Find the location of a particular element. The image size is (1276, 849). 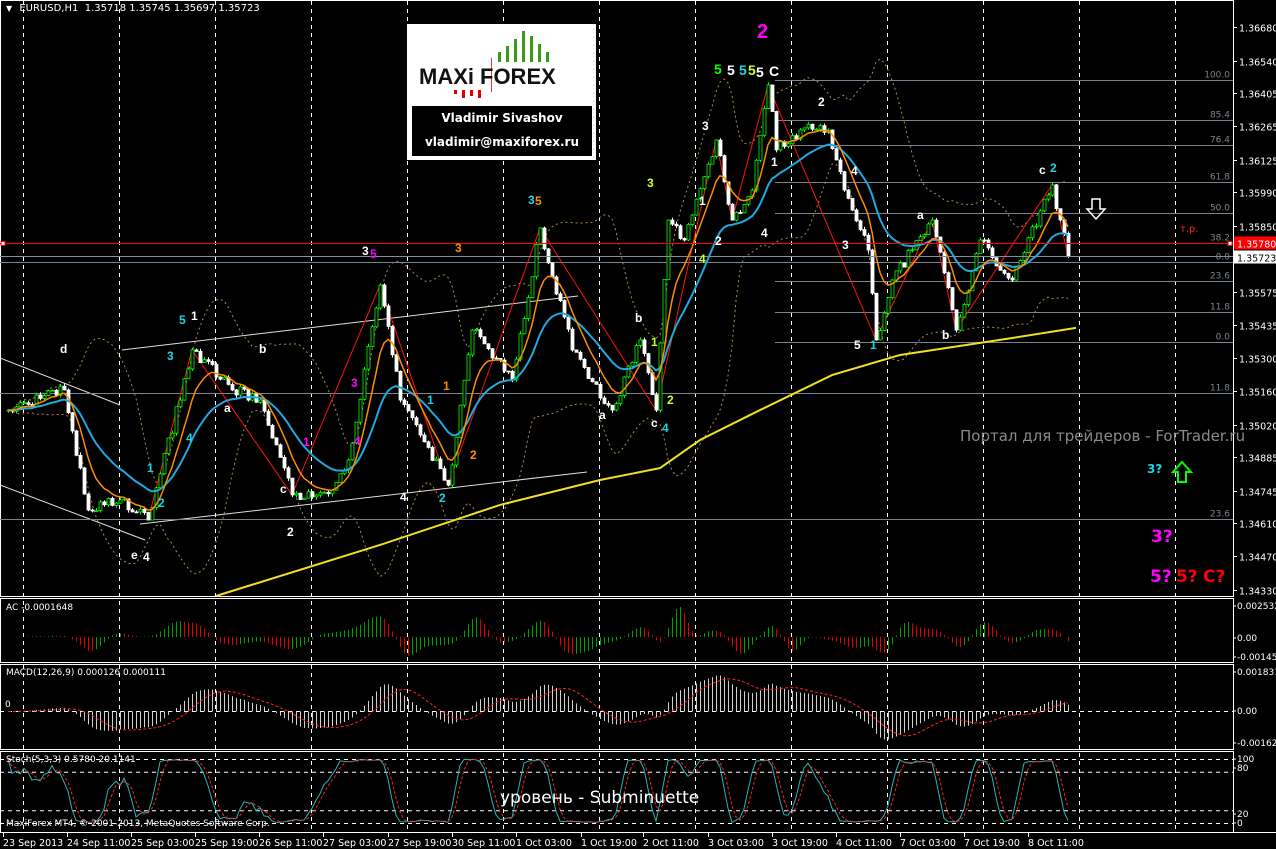

down-arrow-icon is located at coordinates (1096, 209).